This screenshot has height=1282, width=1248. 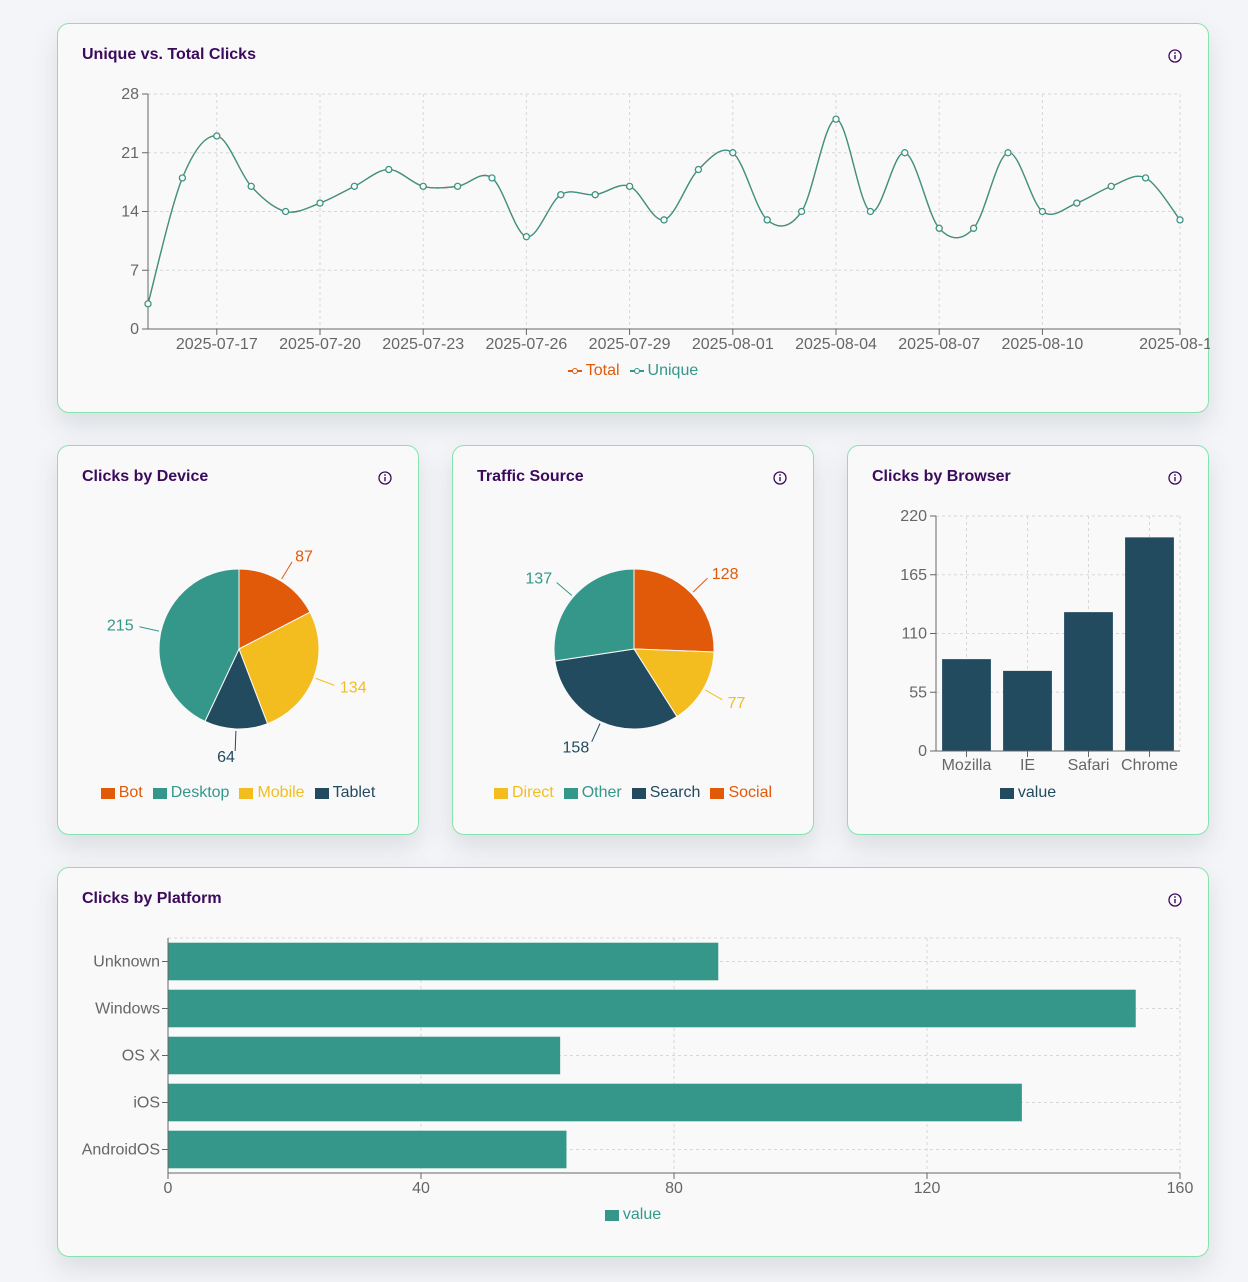 What do you see at coordinates (593, 371) in the screenshot?
I see `legend-item: Total` at bounding box center [593, 371].